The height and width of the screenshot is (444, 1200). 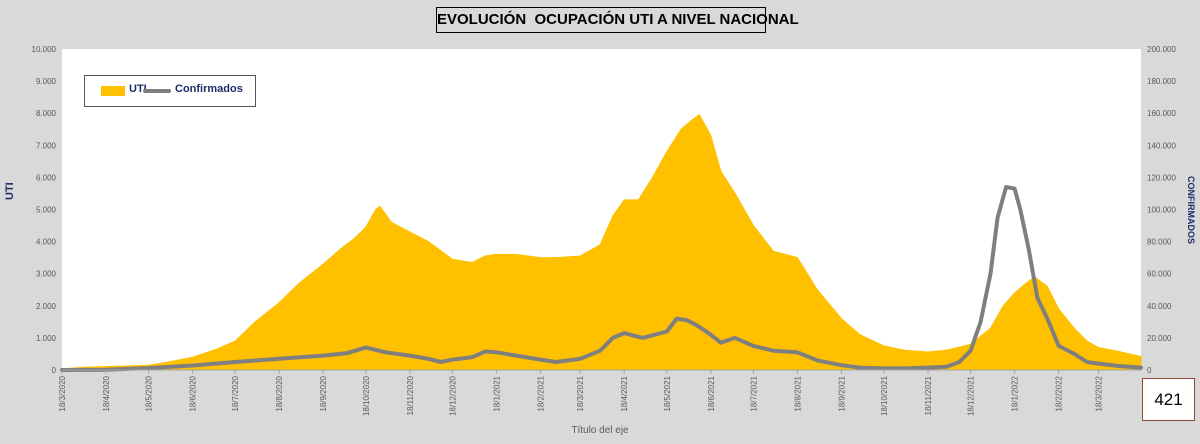 I want to click on legend-swatch-uti, so click(x=113, y=91).